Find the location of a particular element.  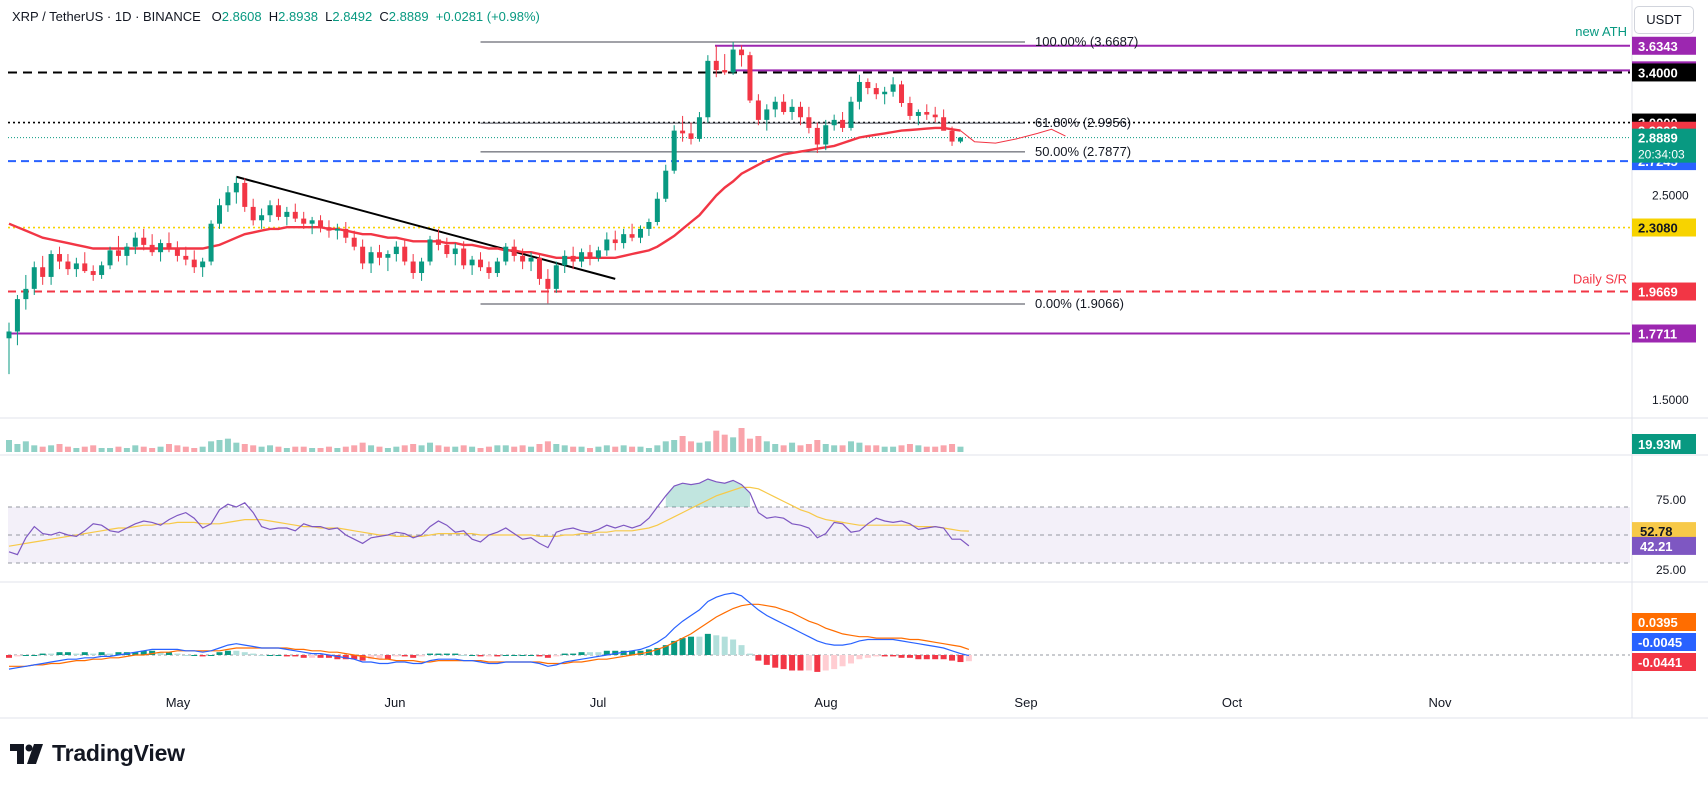

rsi-signal-tag is located at coordinates (1664, 531).